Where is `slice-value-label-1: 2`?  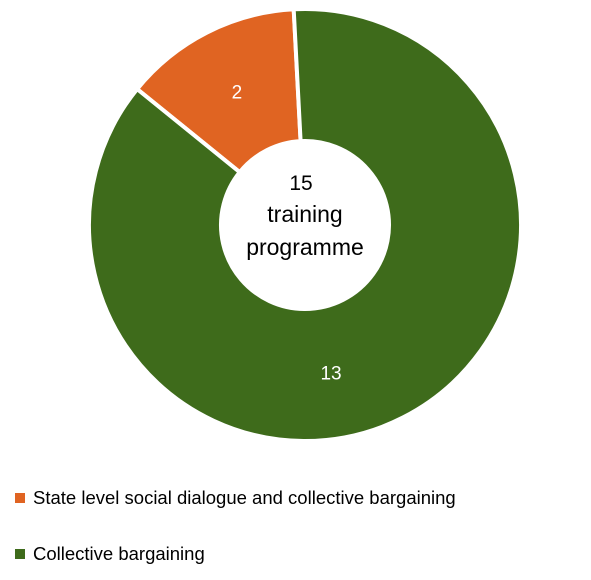 slice-value-label-1: 2 is located at coordinates (237, 92).